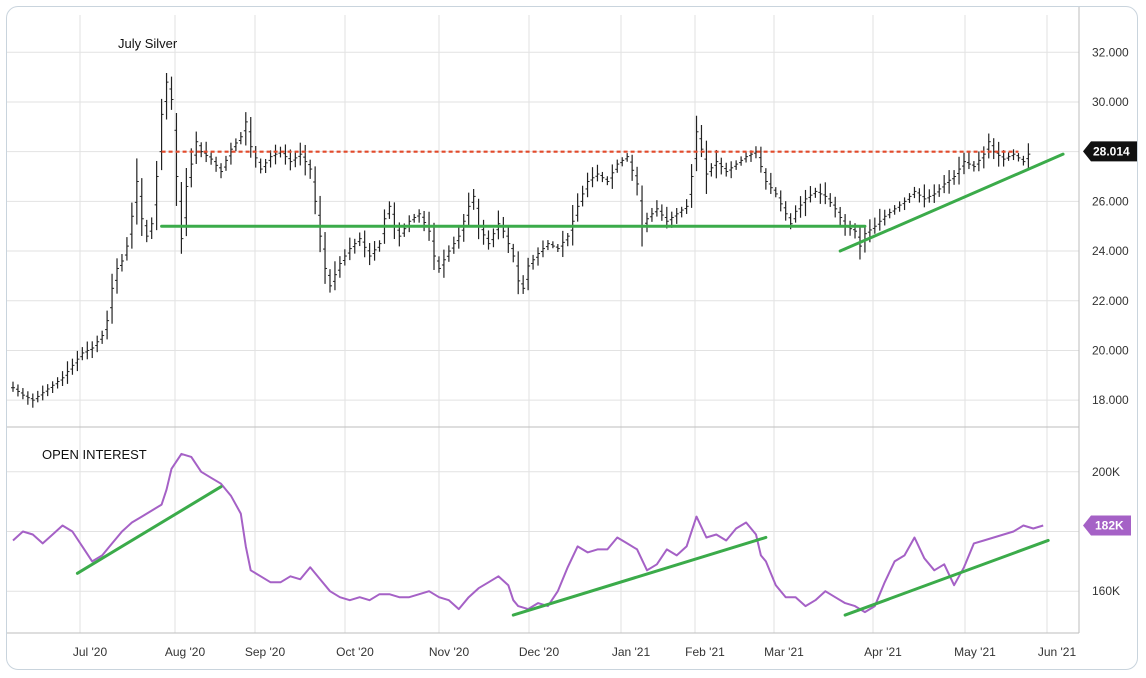 The width and height of the screenshot is (1146, 678). Describe the element at coordinates (94, 454) in the screenshot. I see `open-interest-title: OPEN INTEREST` at that location.